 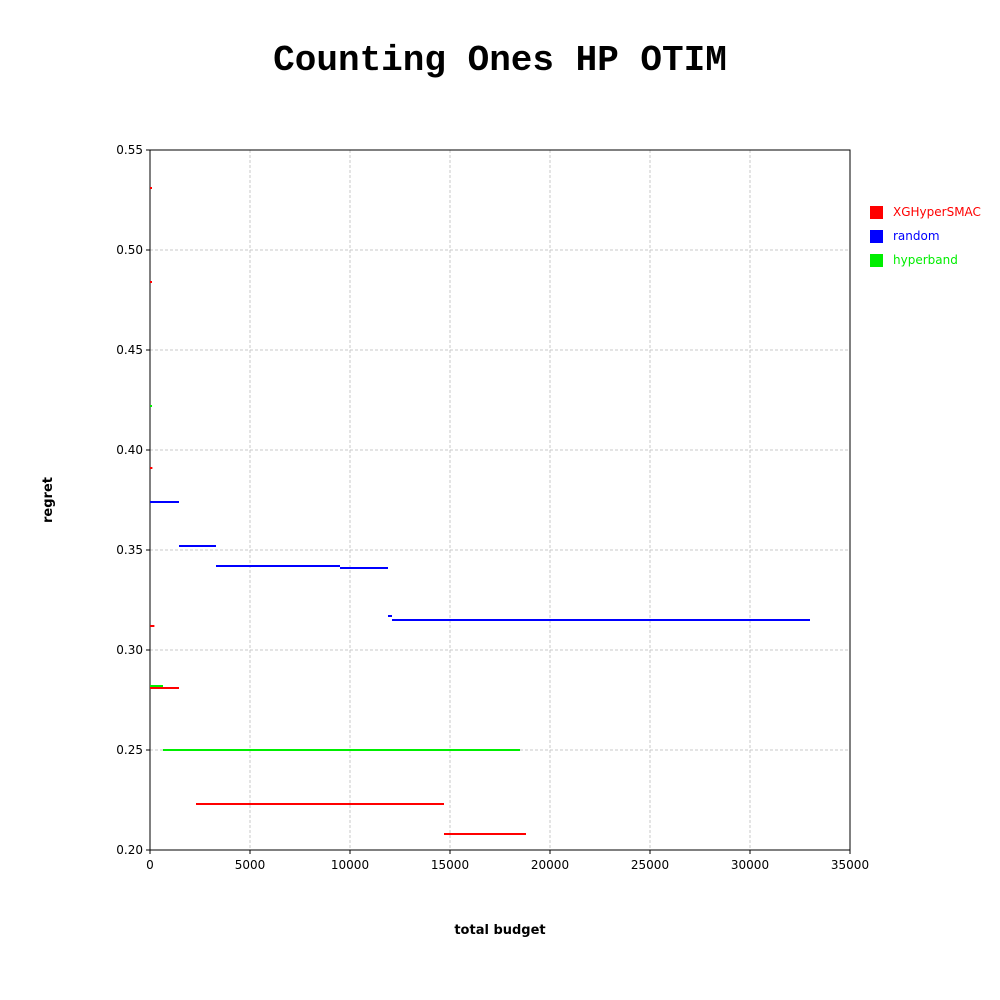 I want to click on legend-item-random: random, so click(x=925, y=236).